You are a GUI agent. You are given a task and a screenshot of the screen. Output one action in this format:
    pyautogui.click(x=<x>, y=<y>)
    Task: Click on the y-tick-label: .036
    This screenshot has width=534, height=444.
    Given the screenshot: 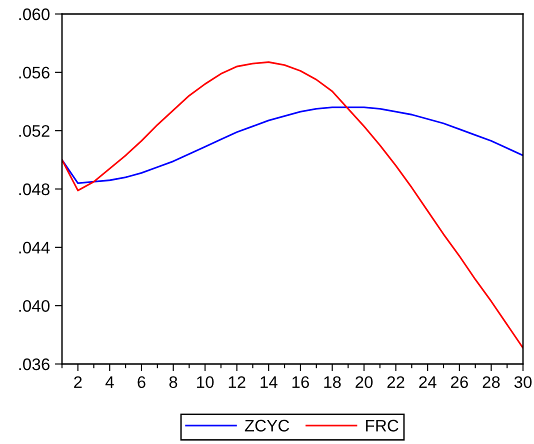 What is the action you would take?
    pyautogui.click(x=34, y=364)
    